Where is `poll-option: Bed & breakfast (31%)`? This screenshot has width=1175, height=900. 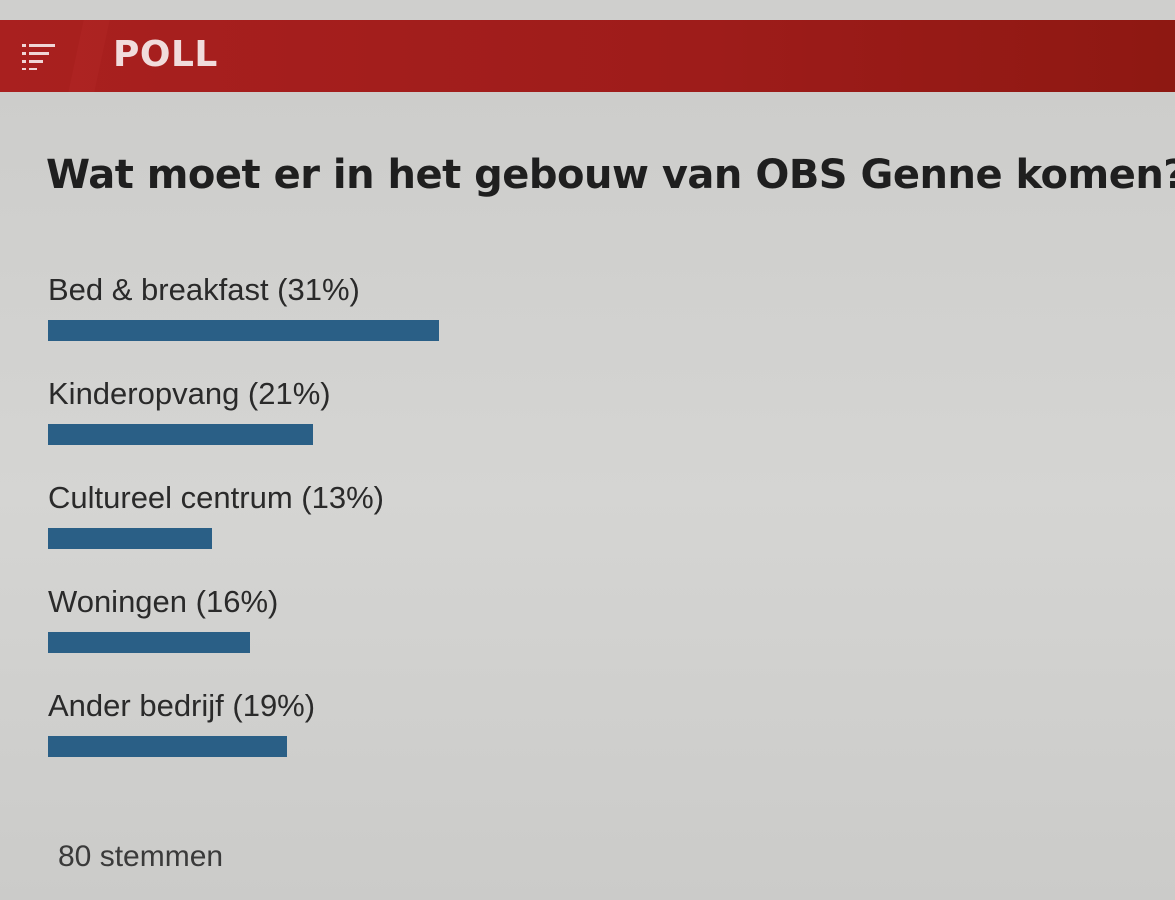
poll-option: Bed & breakfast (31%) is located at coordinates (548, 324).